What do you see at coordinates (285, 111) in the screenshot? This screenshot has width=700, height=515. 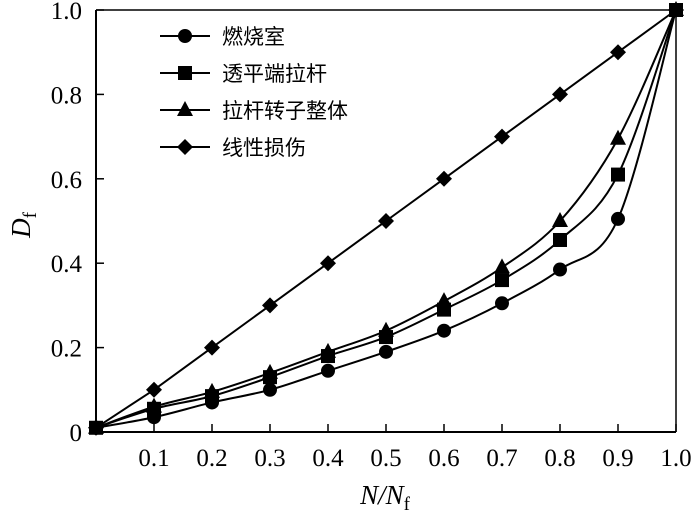 I see `legend-label: 拉杆转子整体` at bounding box center [285, 111].